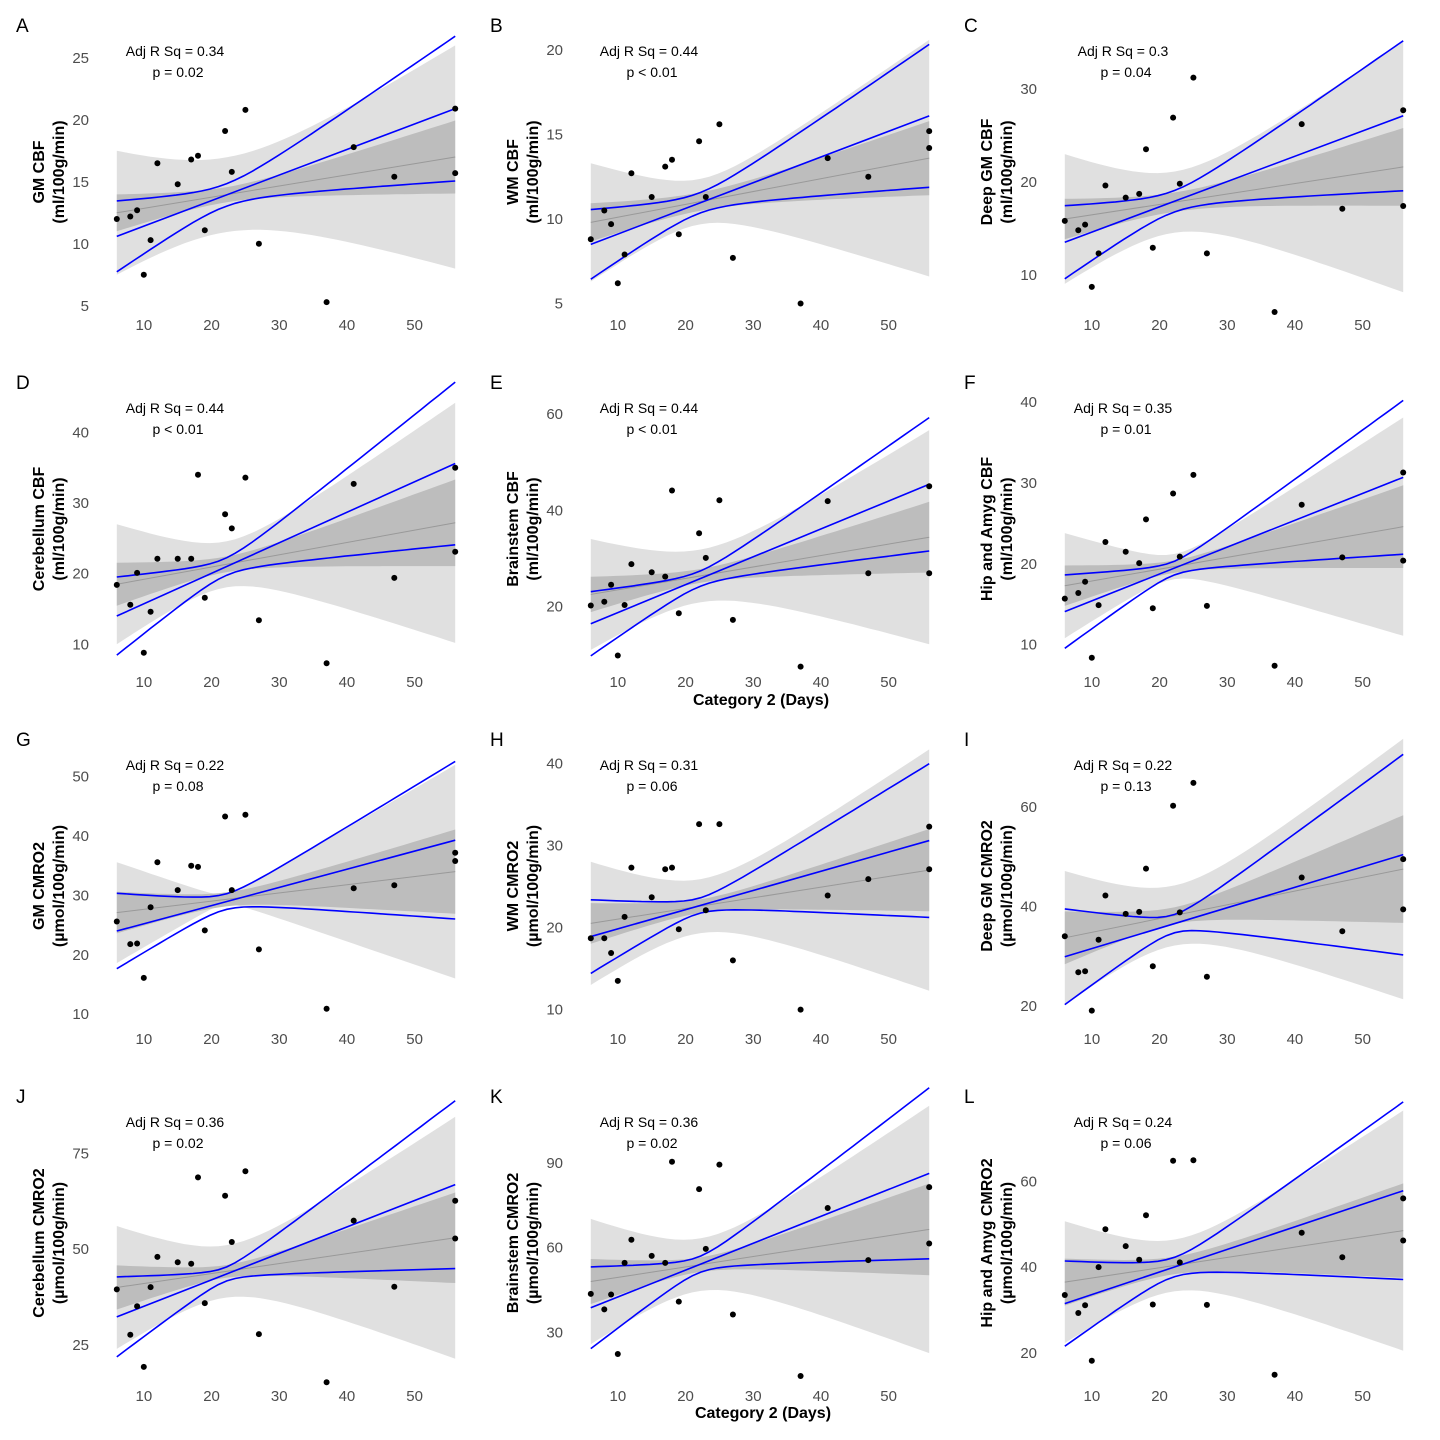 This screenshot has width=1440, height=1440. I want to click on x-tick-label: 20, so click(685, 682).